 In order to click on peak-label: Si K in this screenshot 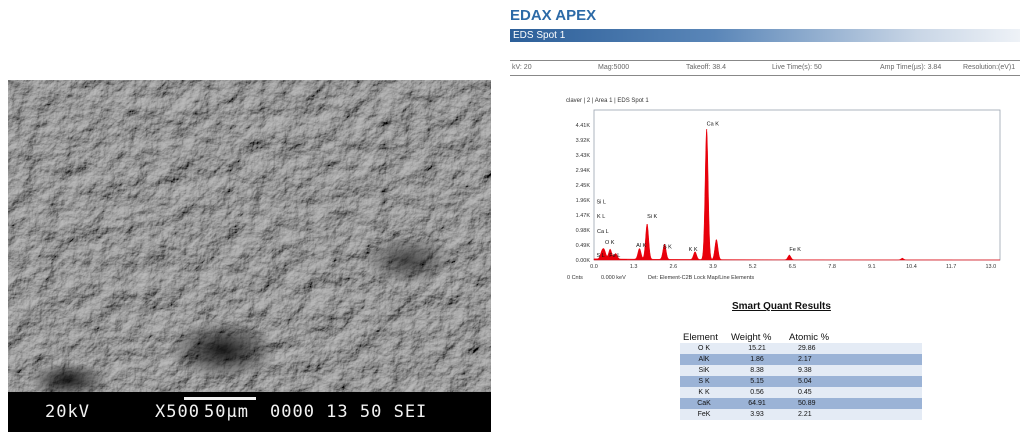, I will do `click(652, 217)`.